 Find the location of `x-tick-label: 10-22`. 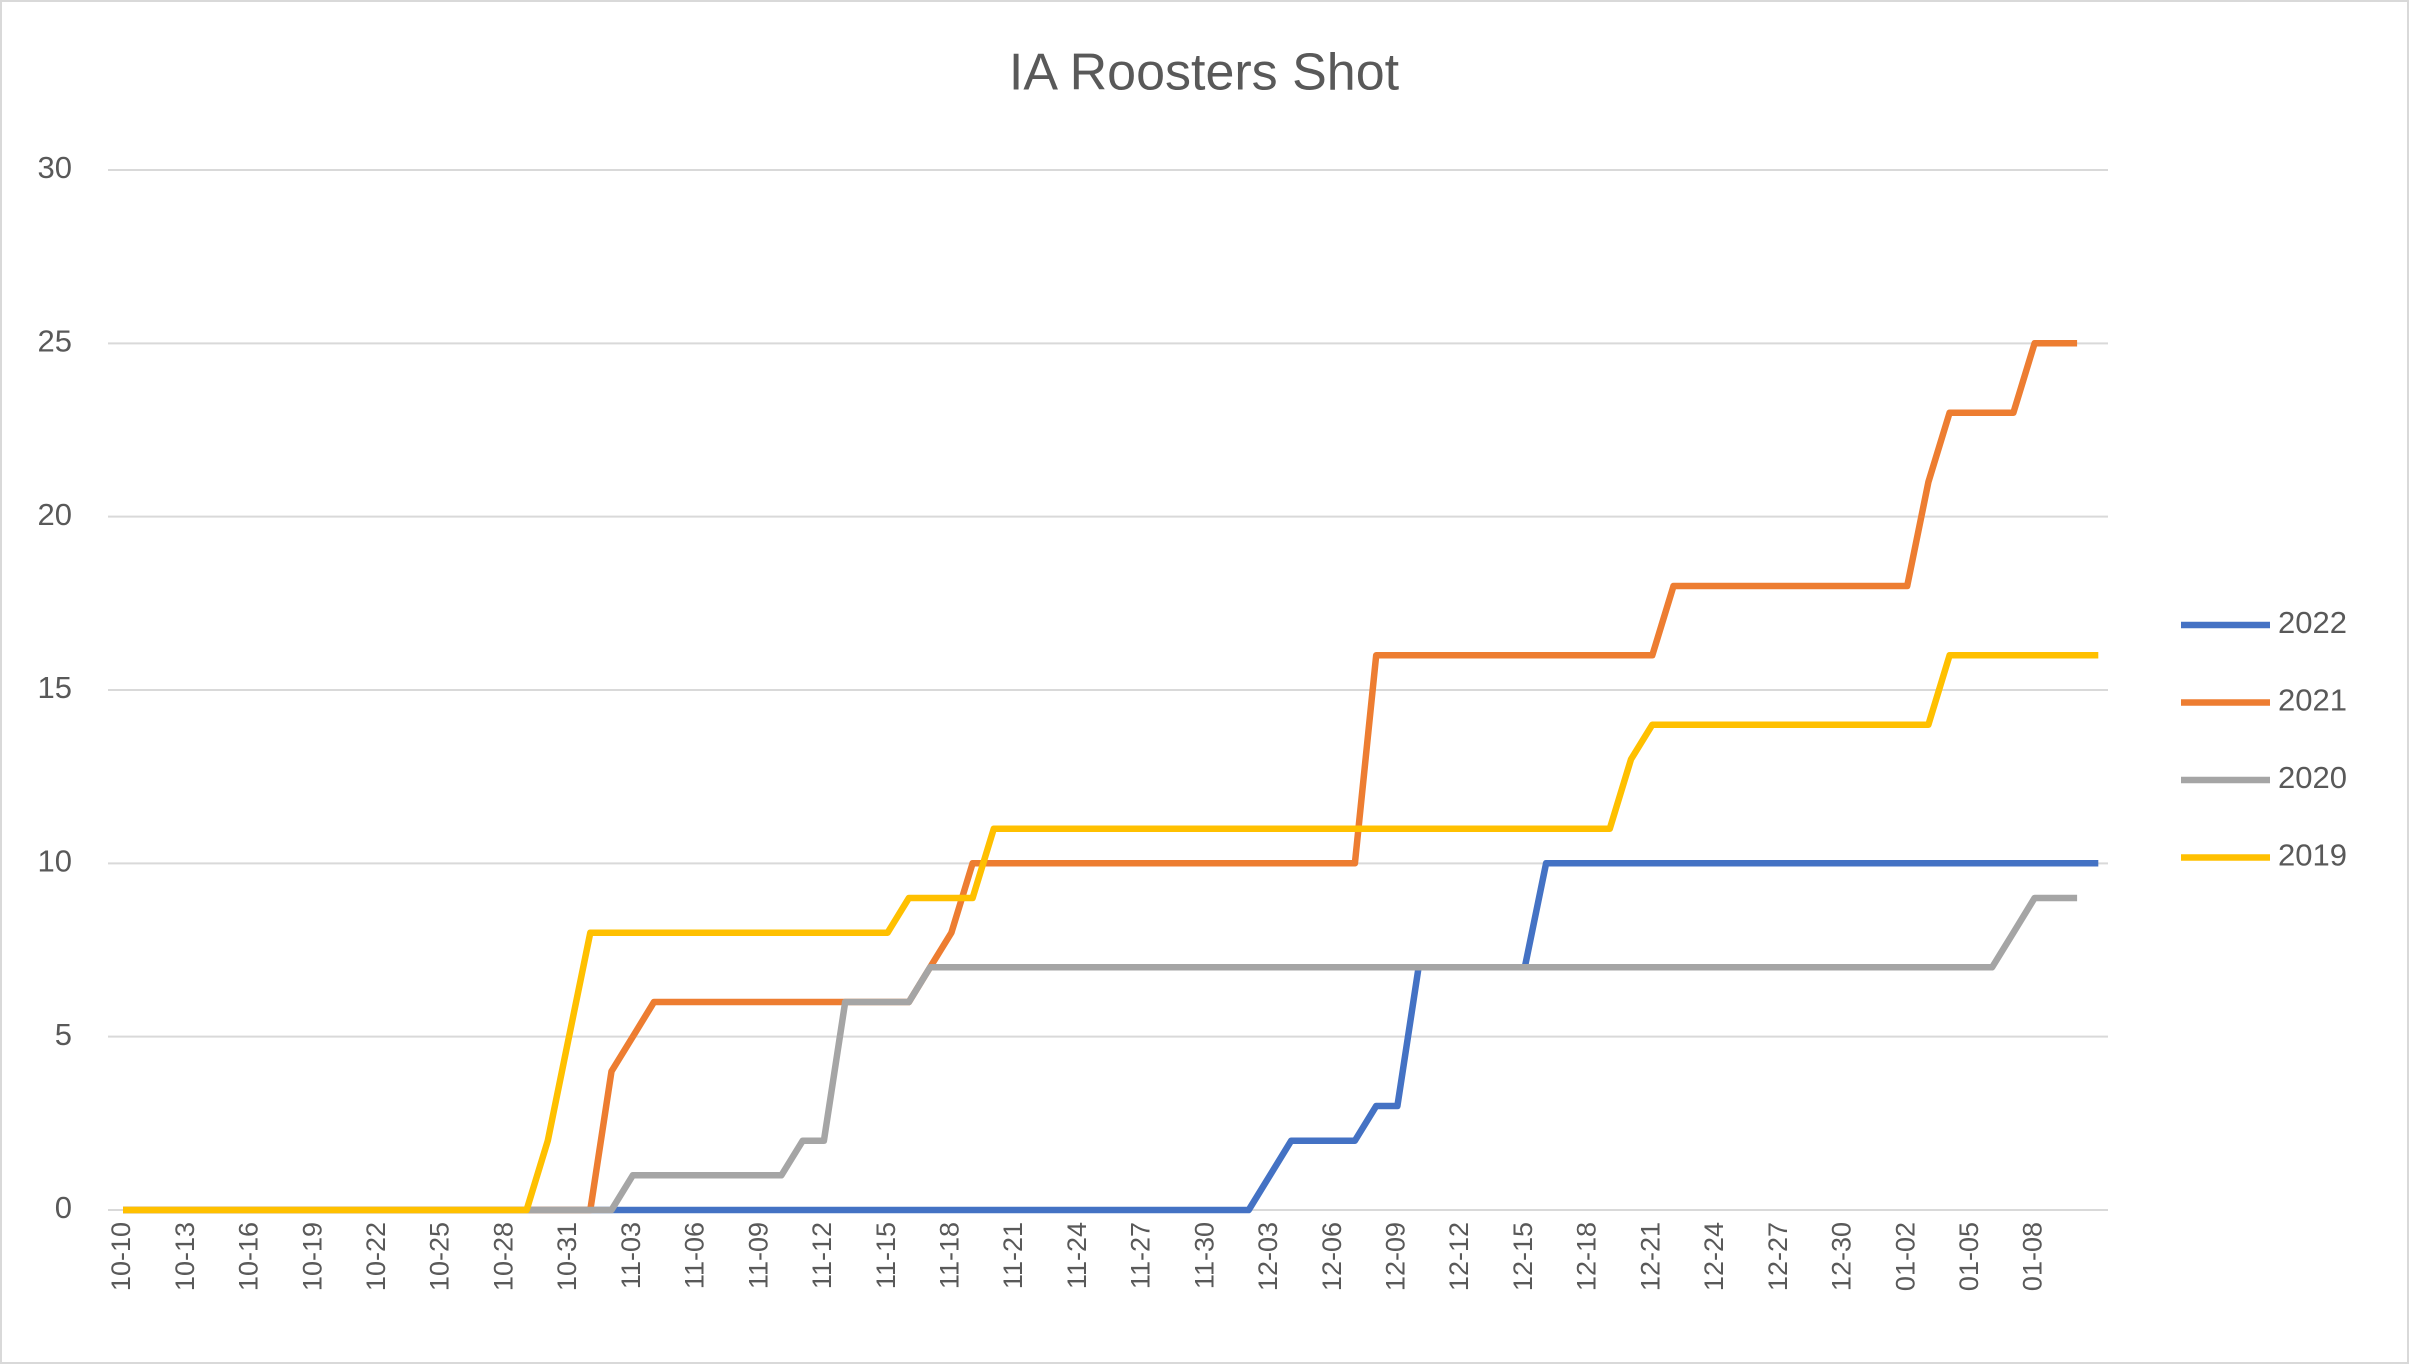

x-tick-label: 10-22 is located at coordinates (376, 1256).